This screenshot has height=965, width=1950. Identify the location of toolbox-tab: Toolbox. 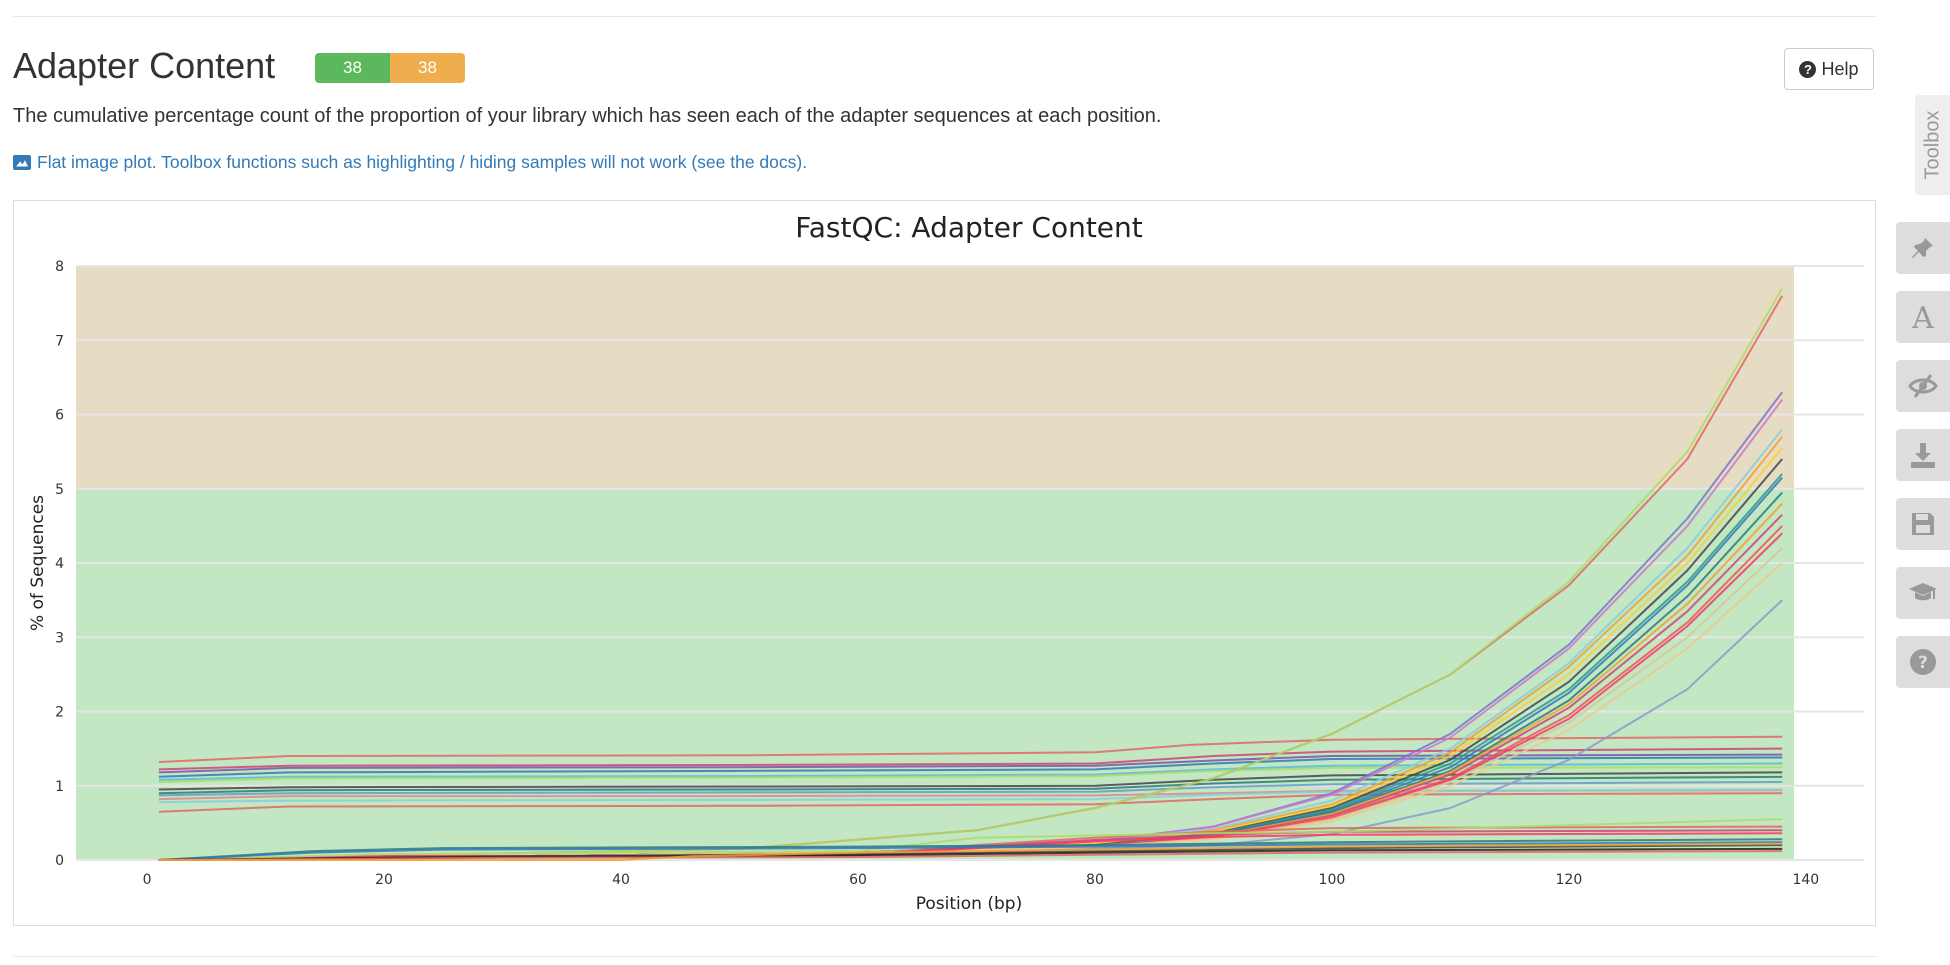
(1932, 145).